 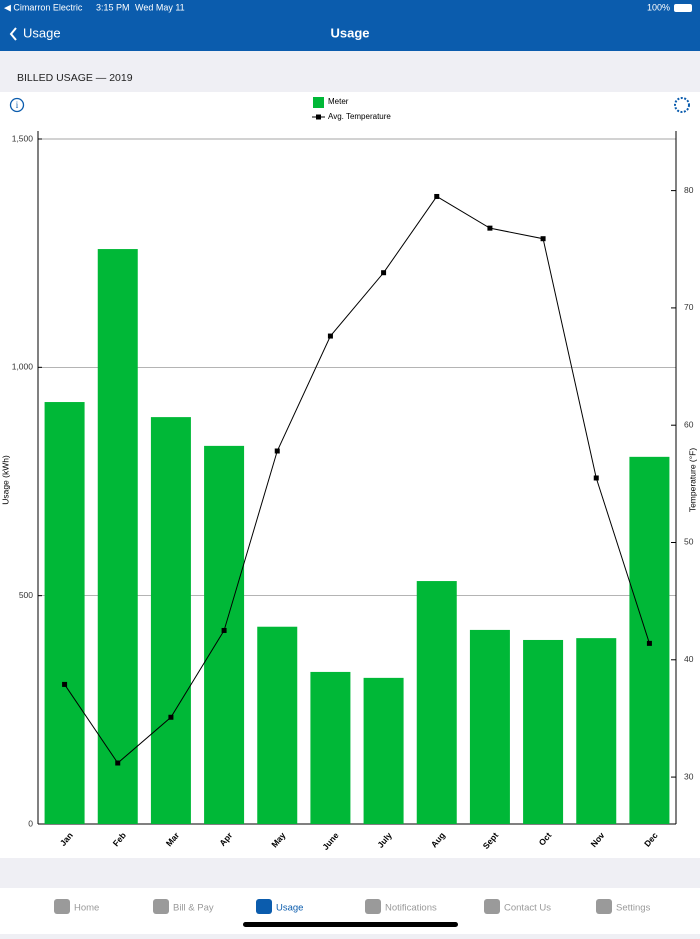 What do you see at coordinates (5, 480) in the screenshot?
I see `y-axis-title: Usage (kWh)` at bounding box center [5, 480].